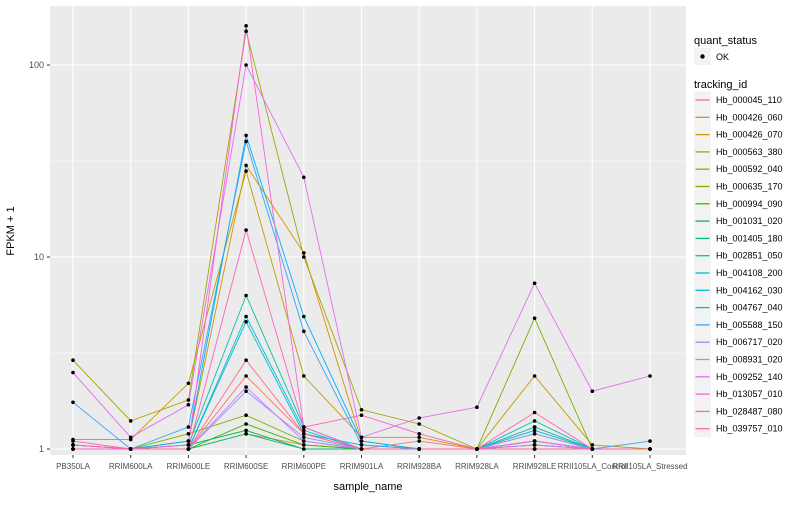 The image size is (800, 505). Describe the element at coordinates (725, 41) in the screenshot. I see `legend-quant-status-title: quant_status` at that location.